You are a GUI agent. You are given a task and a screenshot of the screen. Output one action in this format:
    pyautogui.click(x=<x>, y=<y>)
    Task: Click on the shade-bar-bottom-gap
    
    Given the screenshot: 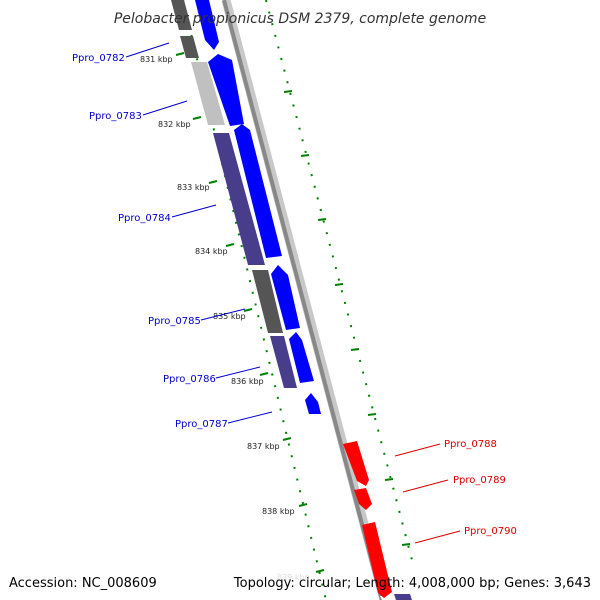 What is the action you would take?
    pyautogui.click(x=387, y=598)
    